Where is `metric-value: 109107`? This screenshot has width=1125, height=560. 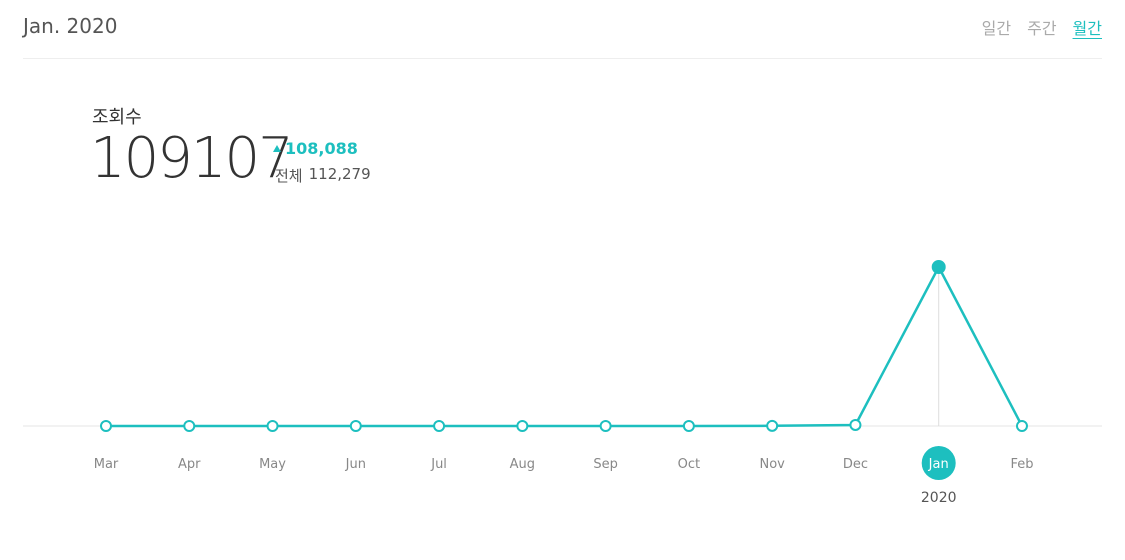 metric-value: 109107 is located at coordinates (192, 158).